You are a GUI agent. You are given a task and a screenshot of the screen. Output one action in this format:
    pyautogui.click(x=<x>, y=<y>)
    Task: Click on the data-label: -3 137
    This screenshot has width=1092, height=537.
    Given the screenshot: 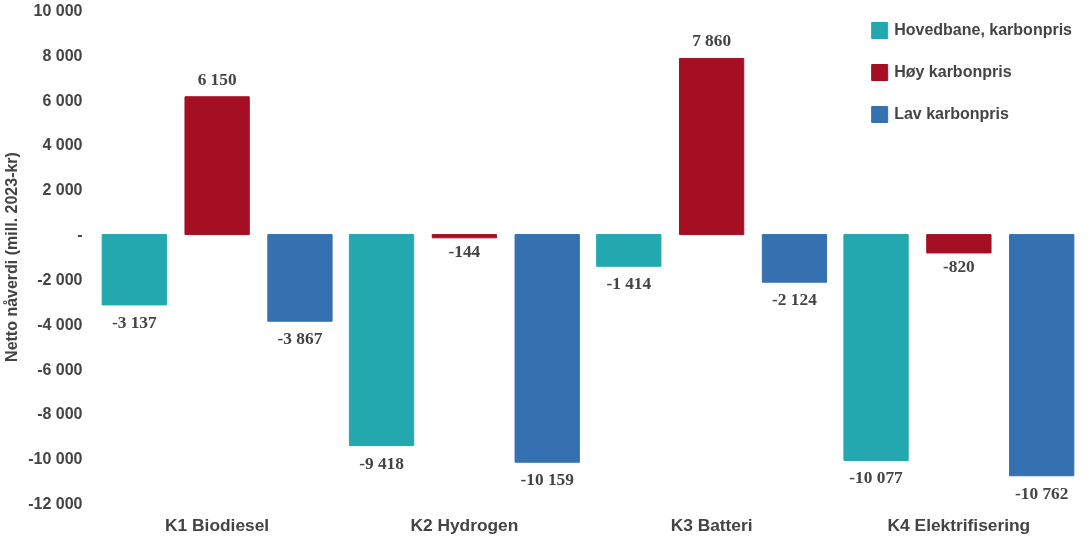 What is the action you would take?
    pyautogui.click(x=134, y=322)
    